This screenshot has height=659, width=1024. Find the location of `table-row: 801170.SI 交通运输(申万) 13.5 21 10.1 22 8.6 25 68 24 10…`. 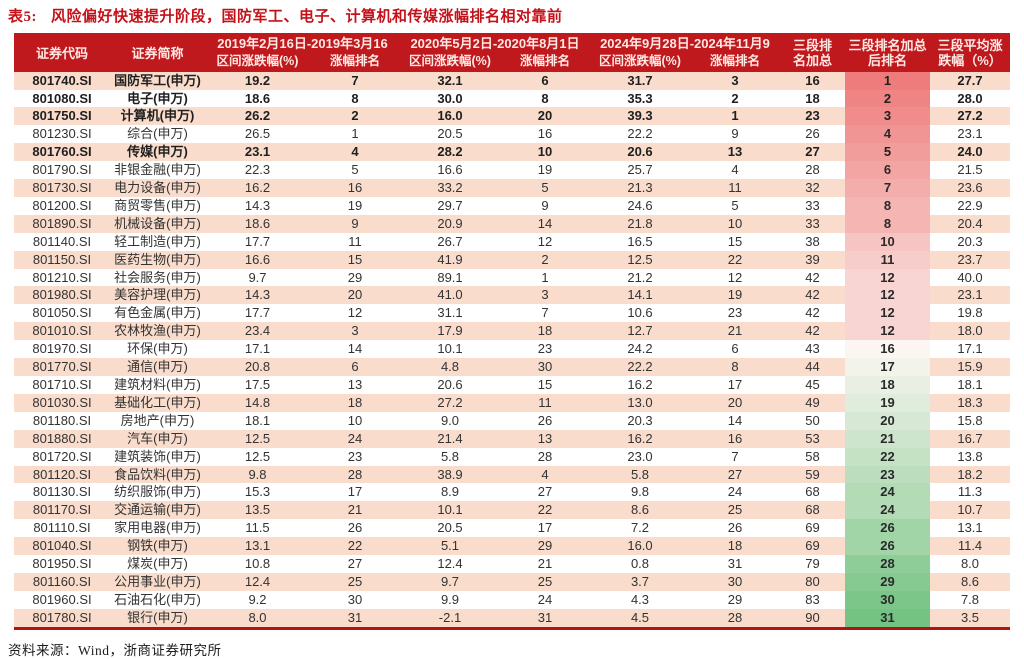

table-row: 801170.SI 交通运输(申万) 13.5 21 10.1 22 8.6 25 68 24 10… is located at coordinates (512, 510).